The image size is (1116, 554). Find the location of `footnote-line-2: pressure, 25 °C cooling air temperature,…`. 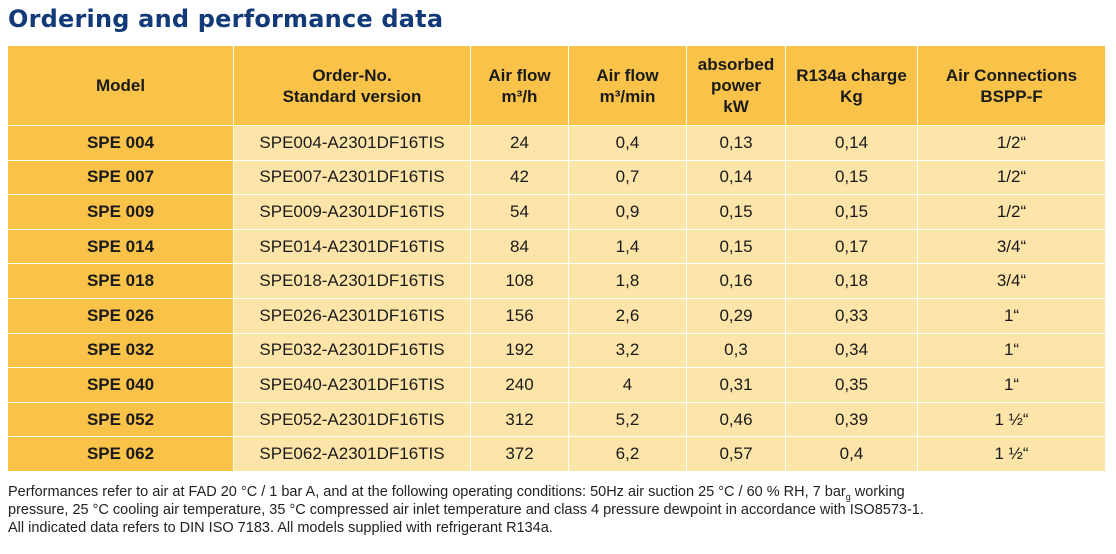

footnote-line-2: pressure, 25 °C cooling air temperature,… is located at coordinates (466, 510).